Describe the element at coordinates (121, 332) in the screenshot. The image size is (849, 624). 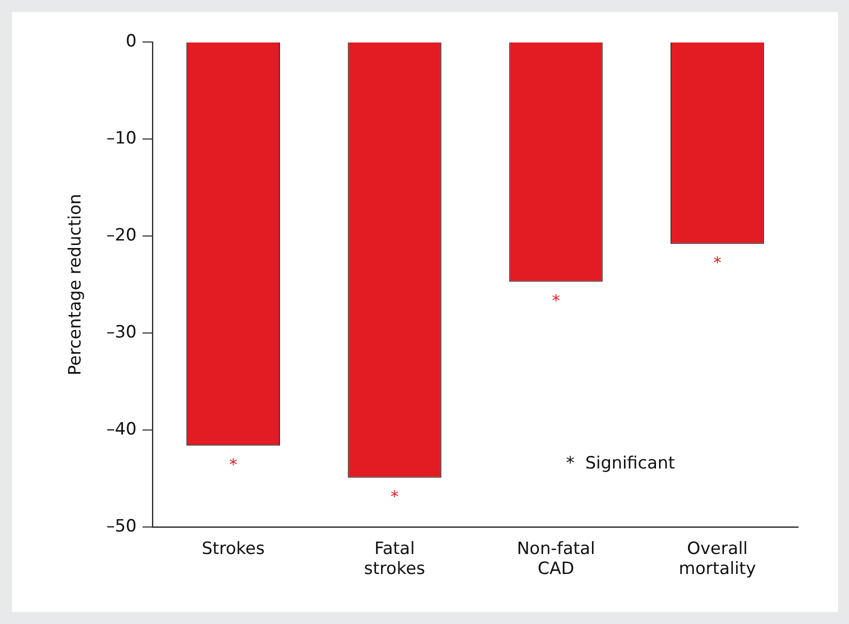
I see `y-tick-label: –30` at that location.